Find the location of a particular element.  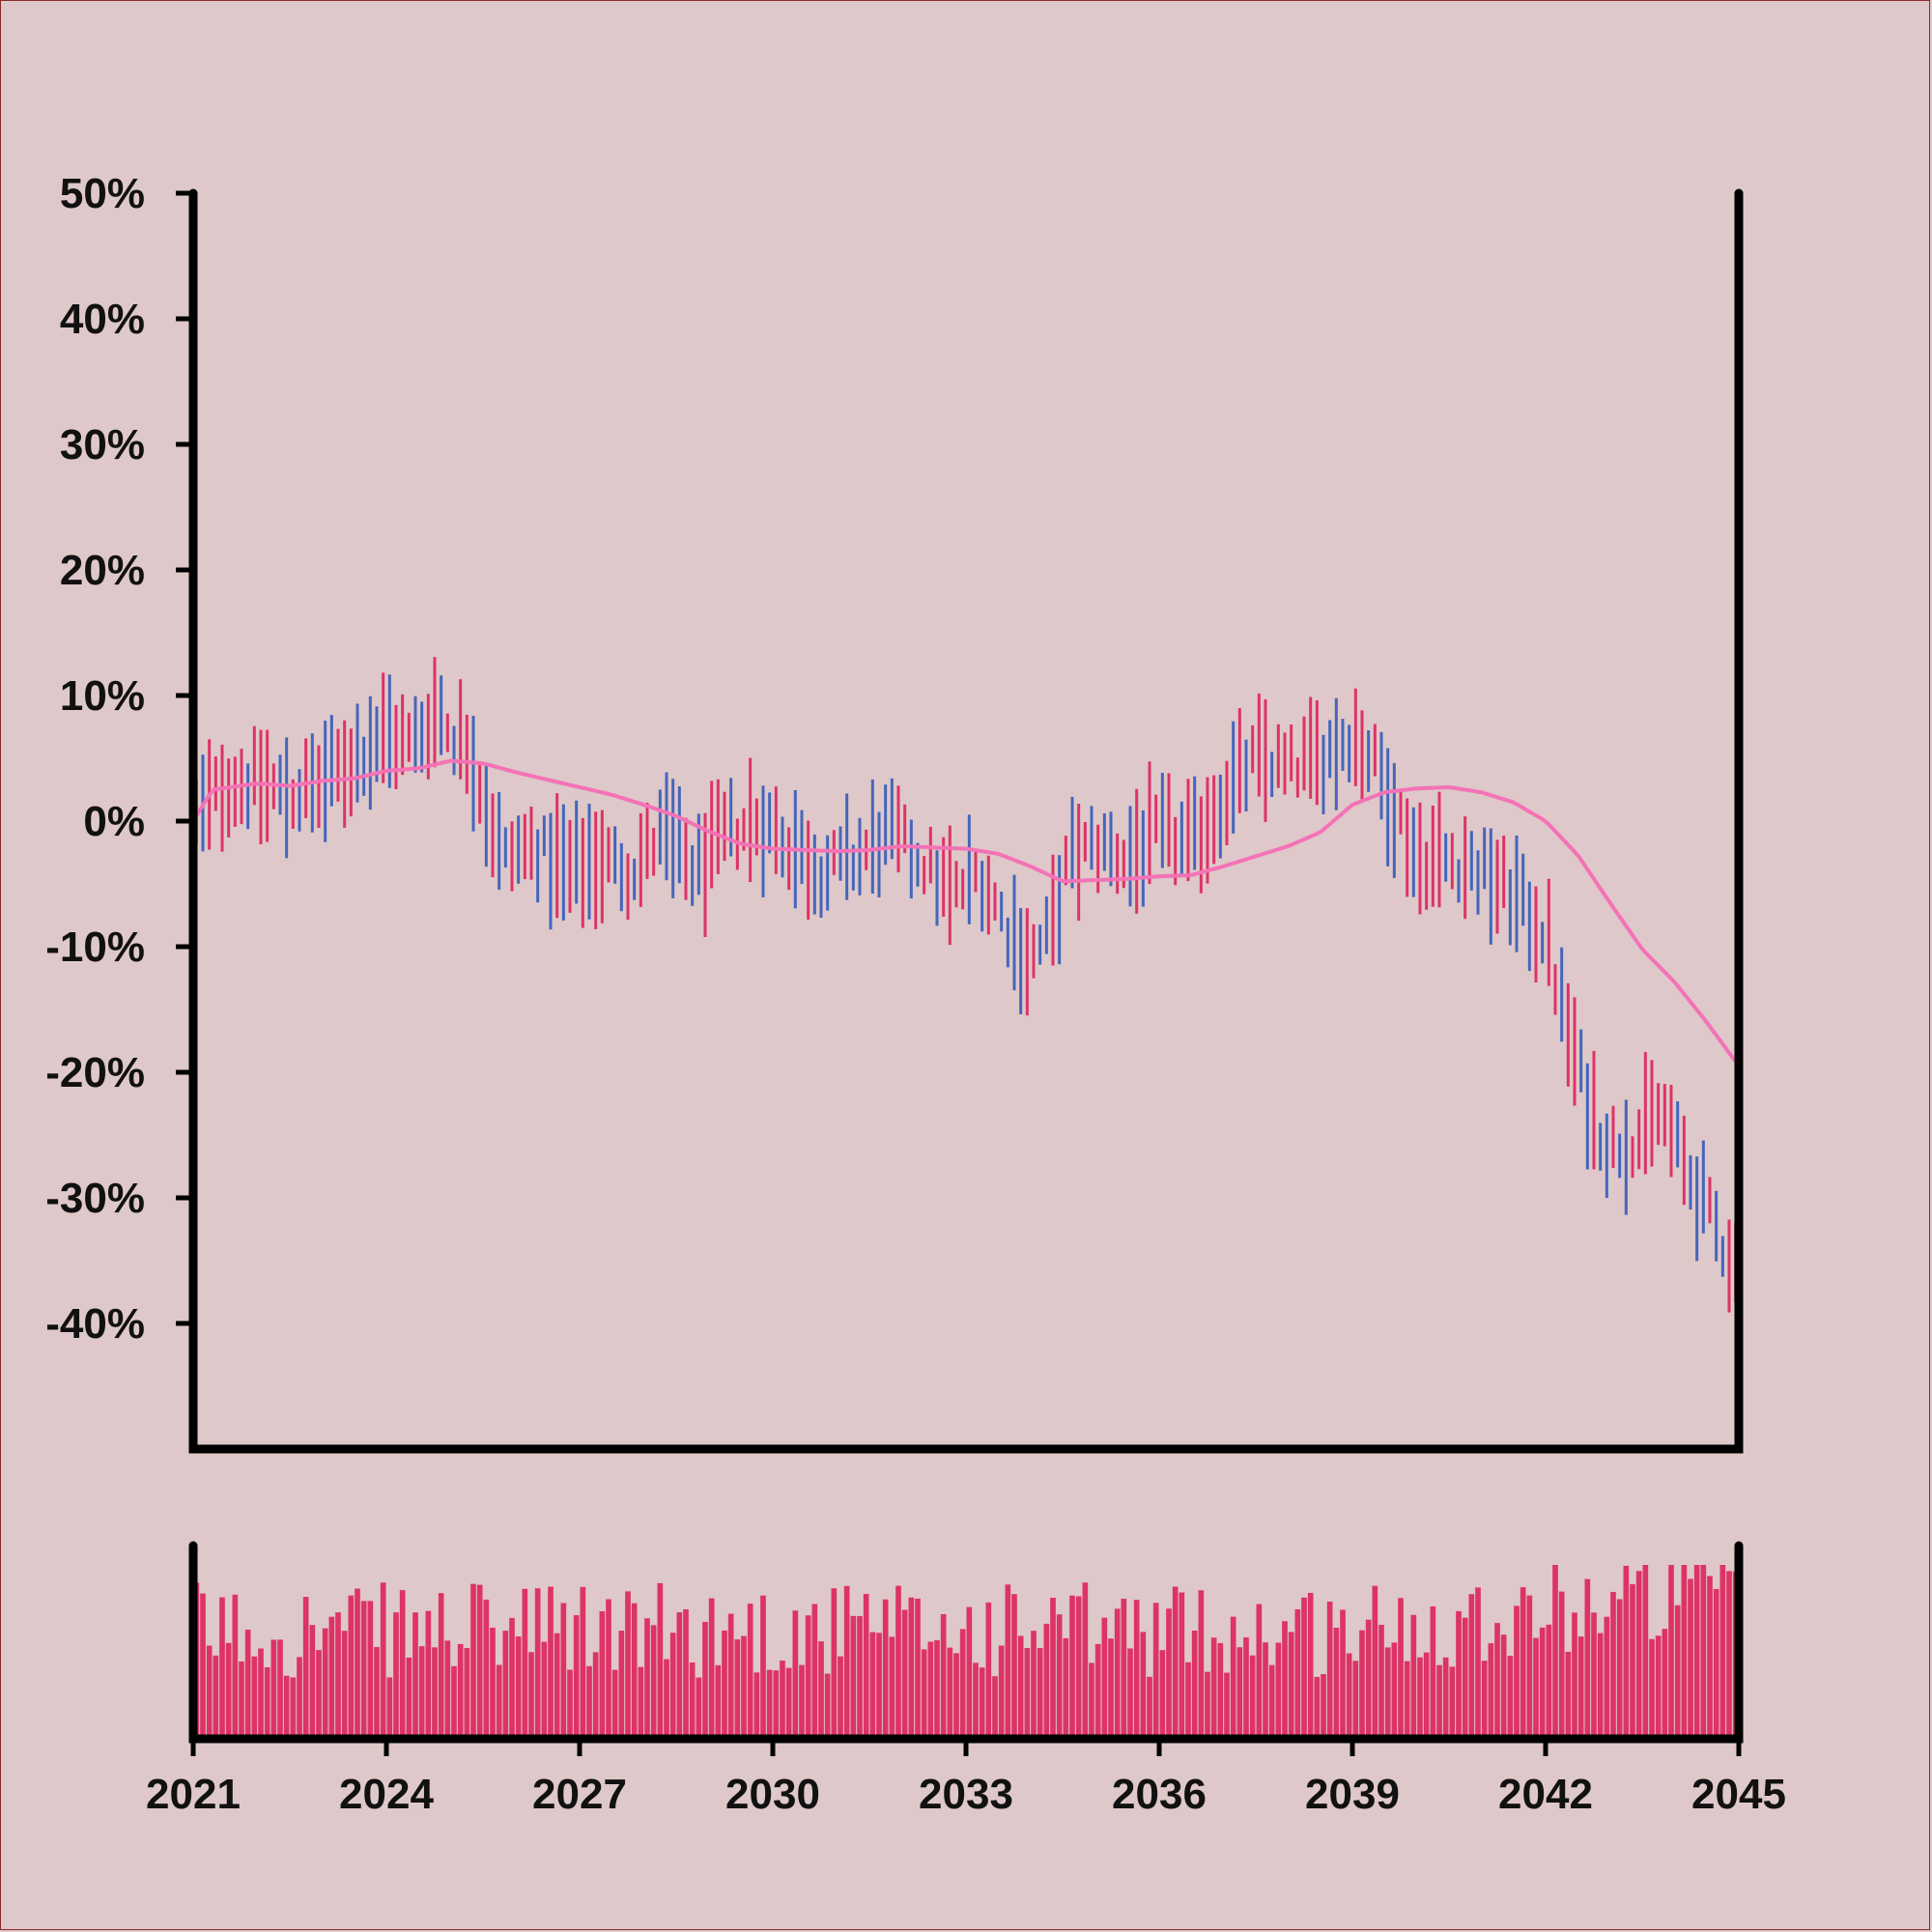

y-tick-label: -10% is located at coordinates (95, 947).